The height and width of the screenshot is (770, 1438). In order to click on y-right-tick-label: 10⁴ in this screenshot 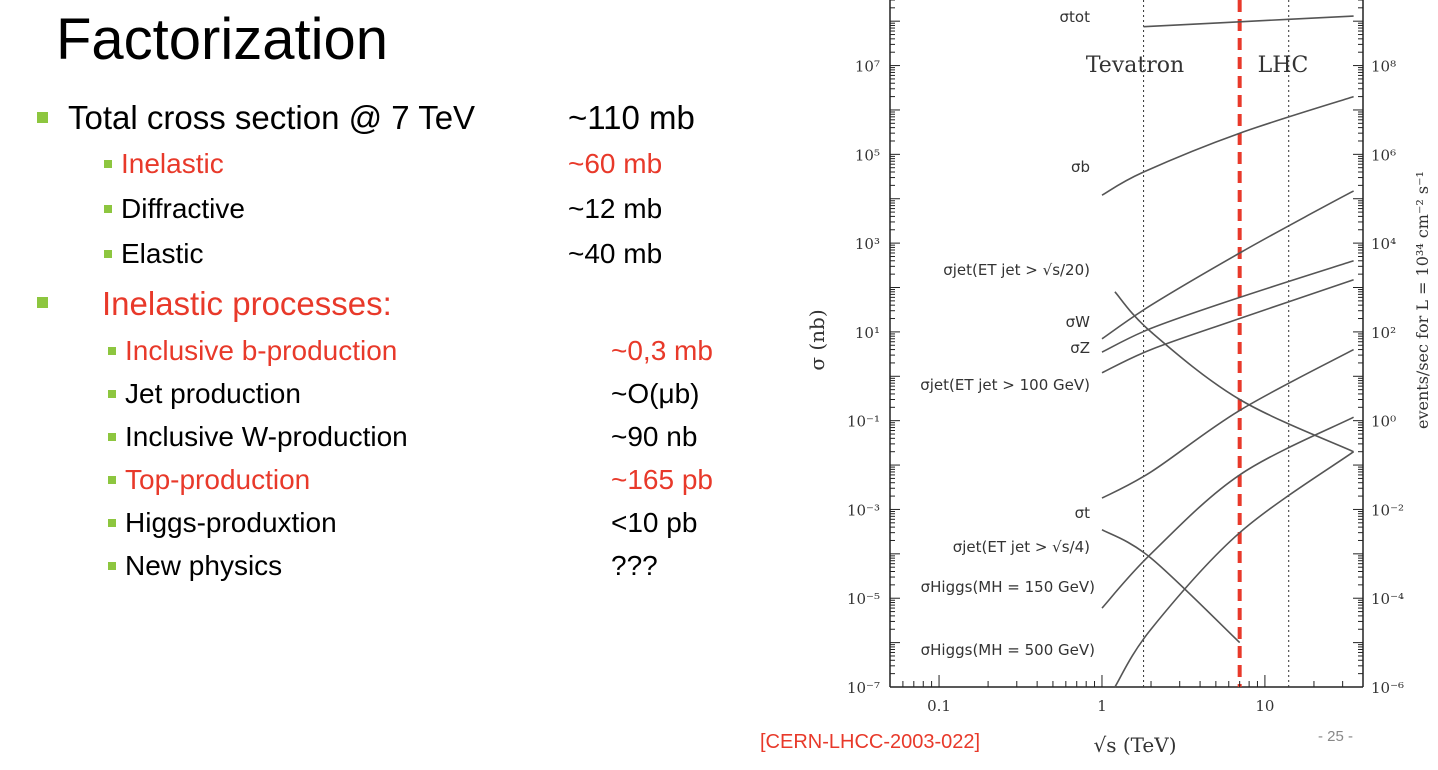, I will do `click(1383, 244)`.